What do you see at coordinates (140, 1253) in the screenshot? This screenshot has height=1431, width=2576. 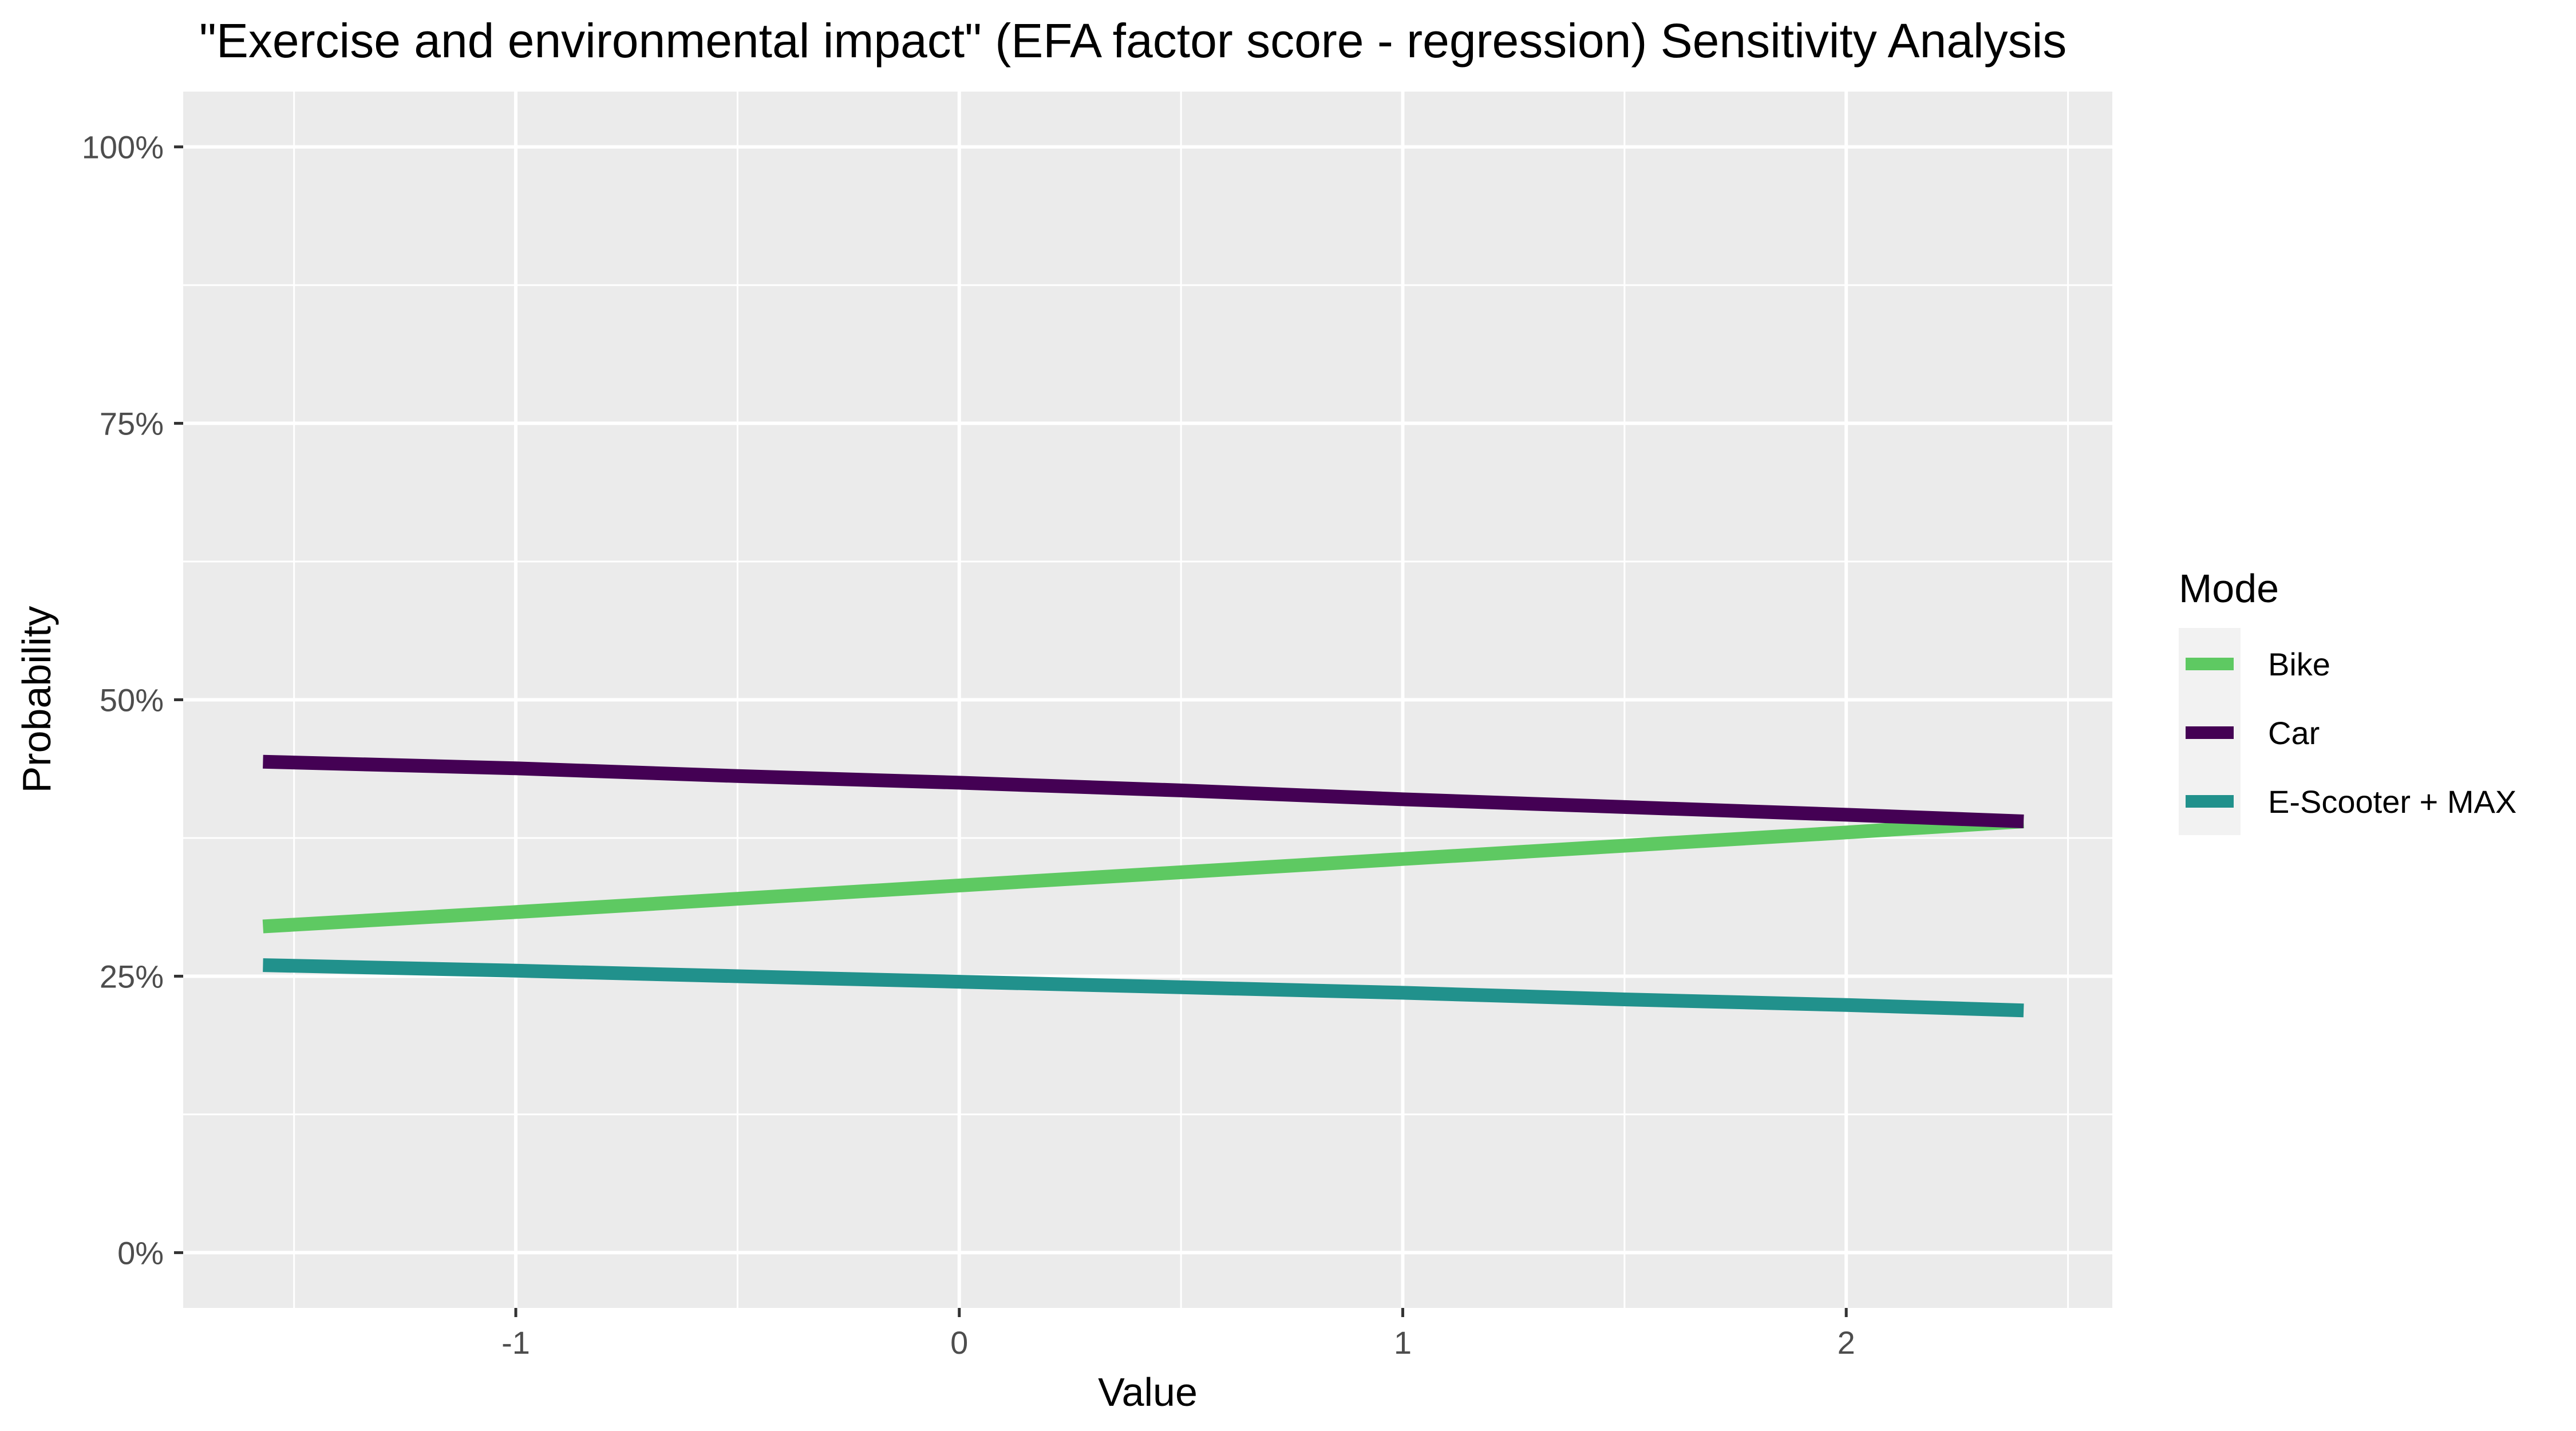 I see `y-tick-label: 0%` at bounding box center [140, 1253].